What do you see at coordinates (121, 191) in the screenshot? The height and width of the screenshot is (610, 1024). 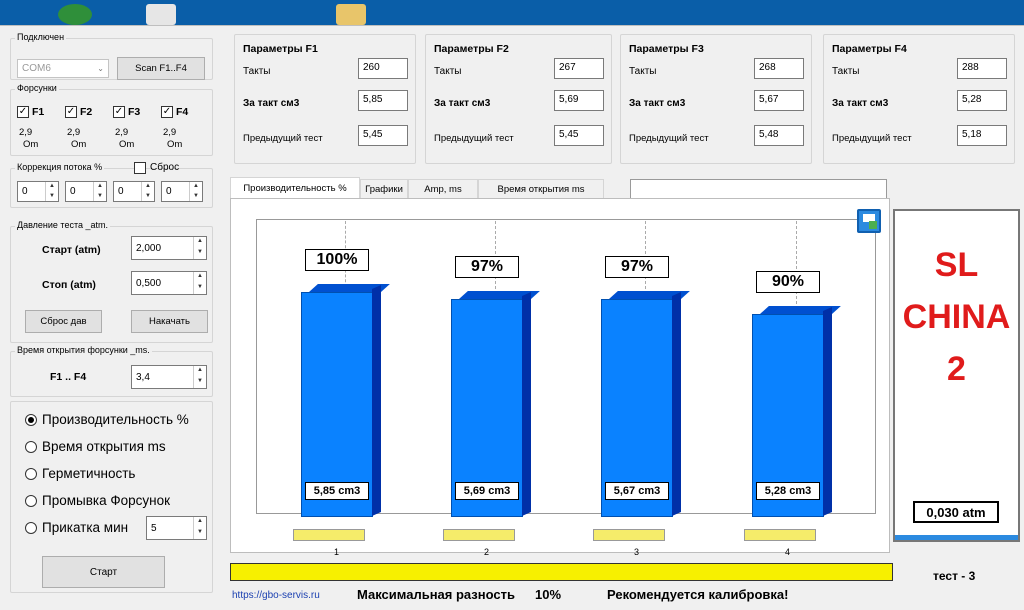 I see `flow-correction-value-3: 0` at bounding box center [121, 191].